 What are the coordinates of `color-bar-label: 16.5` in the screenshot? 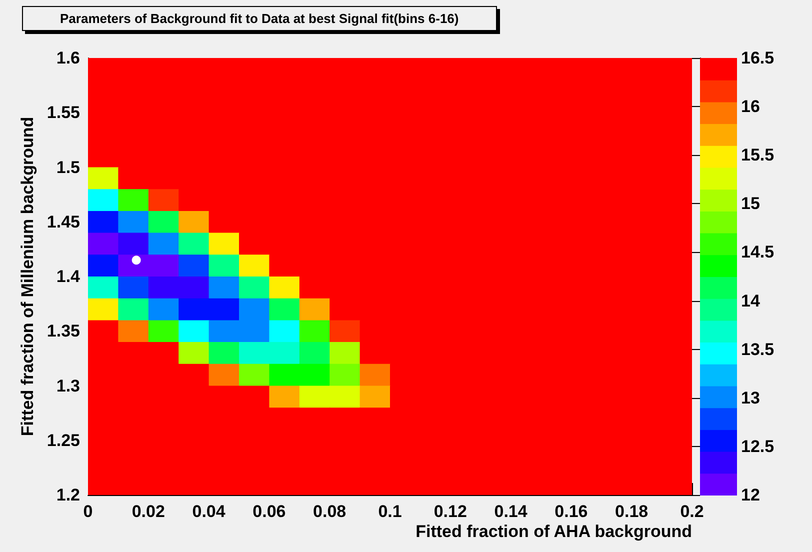 It's located at (757, 58).